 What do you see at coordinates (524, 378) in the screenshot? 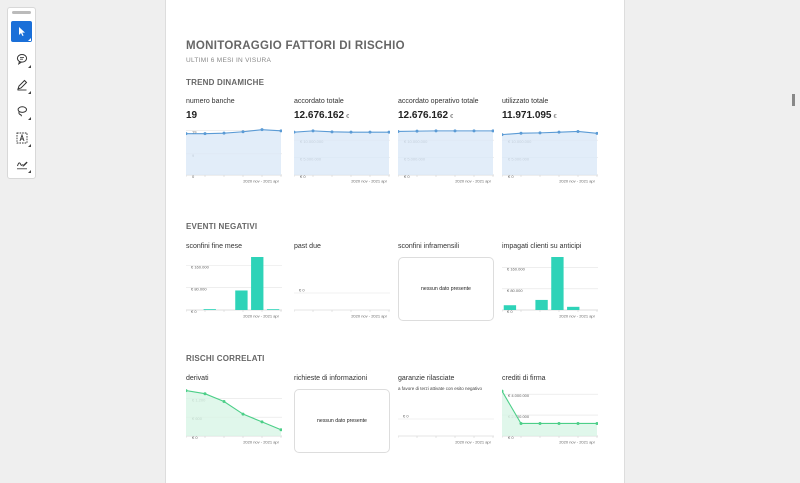
I see `card-title: crediti di firma` at bounding box center [524, 378].